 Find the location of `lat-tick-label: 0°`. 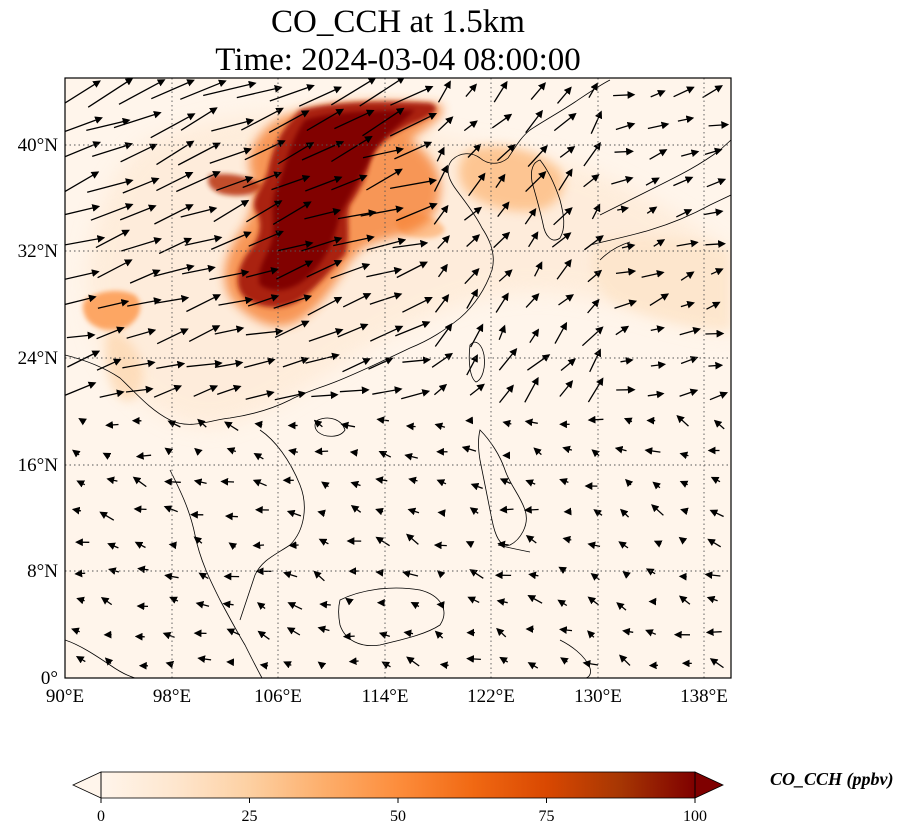

lat-tick-label: 0° is located at coordinates (49, 678).